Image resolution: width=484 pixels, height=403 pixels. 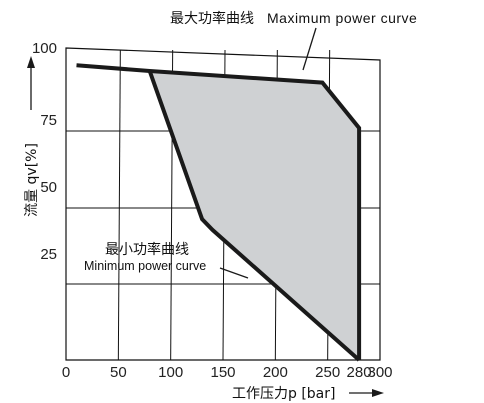 What do you see at coordinates (147, 249) in the screenshot?
I see `min-curve-label-cn: 最小功率曲线` at bounding box center [147, 249].